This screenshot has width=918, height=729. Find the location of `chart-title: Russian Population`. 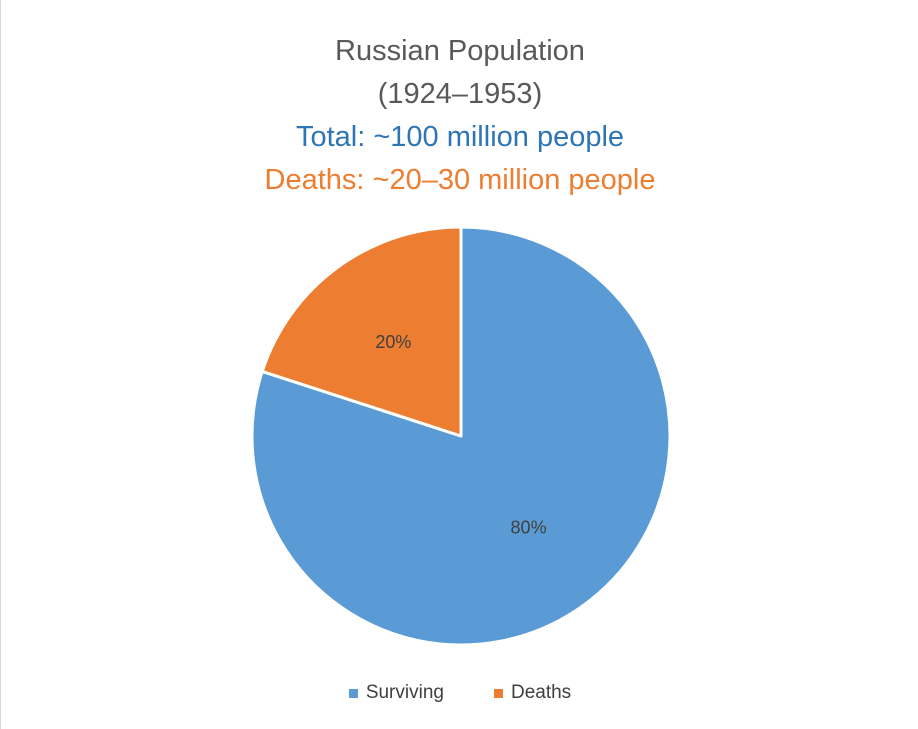

chart-title: Russian Population is located at coordinates (460, 51).